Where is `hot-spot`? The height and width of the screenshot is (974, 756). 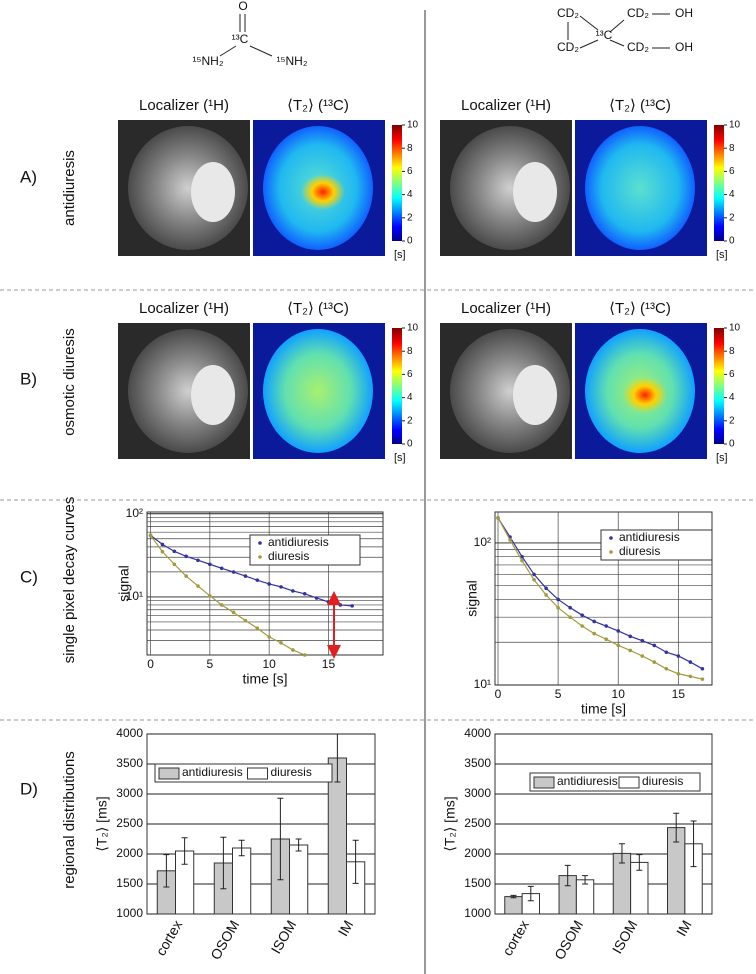 hot-spot is located at coordinates (645, 395).